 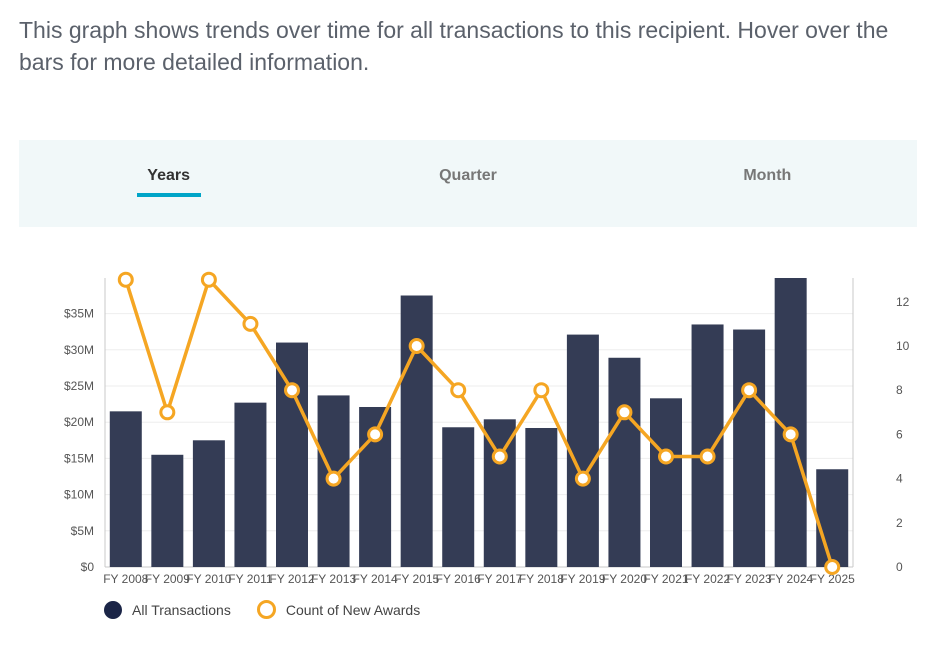 I want to click on x-axis-tick-label: FY 2018, so click(x=541, y=579).